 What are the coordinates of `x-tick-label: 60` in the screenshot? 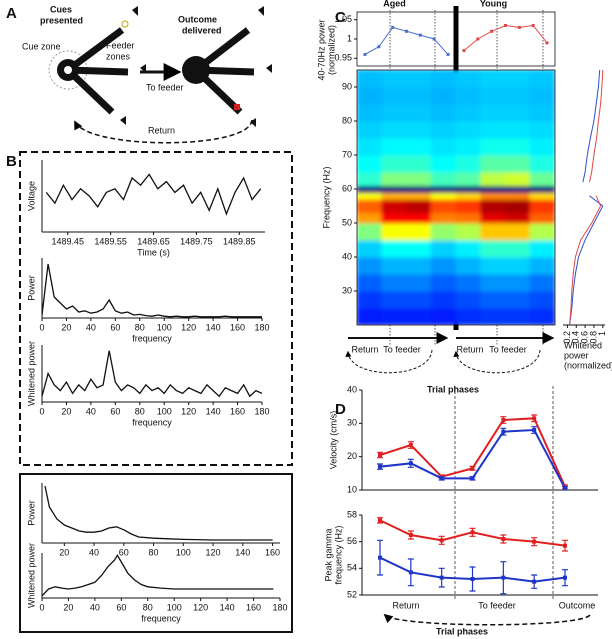 It's located at (124, 552).